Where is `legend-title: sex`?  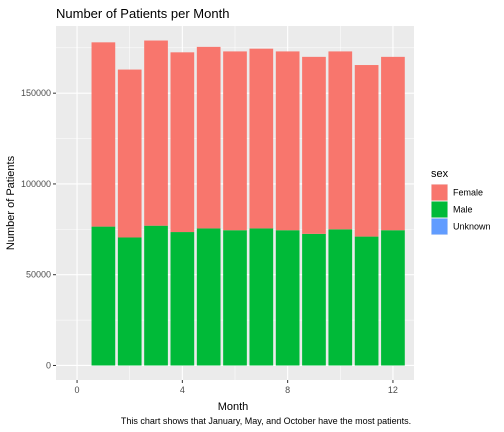
legend-title: sex is located at coordinates (440, 174).